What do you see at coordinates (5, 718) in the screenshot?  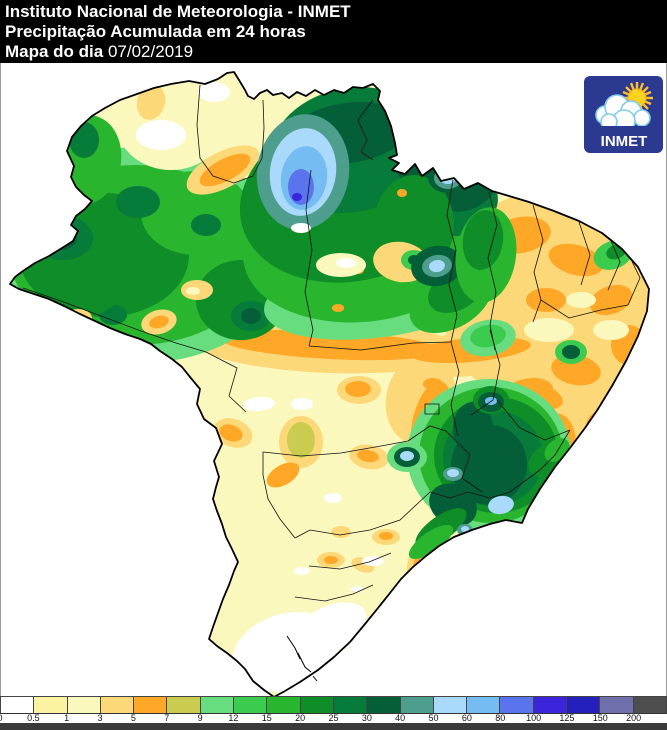 I see `legend-tick-label: 0` at bounding box center [5, 718].